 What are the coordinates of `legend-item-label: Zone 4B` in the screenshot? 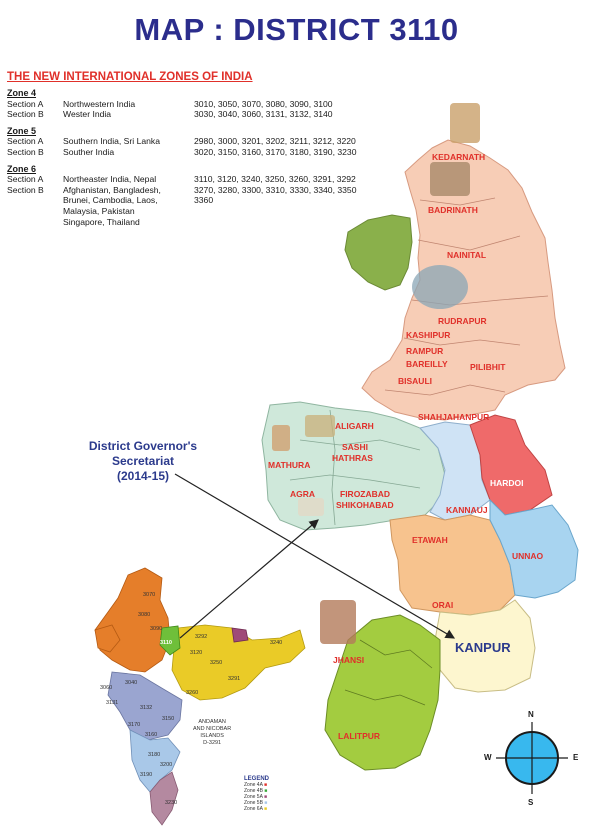 It's located at (253, 791).